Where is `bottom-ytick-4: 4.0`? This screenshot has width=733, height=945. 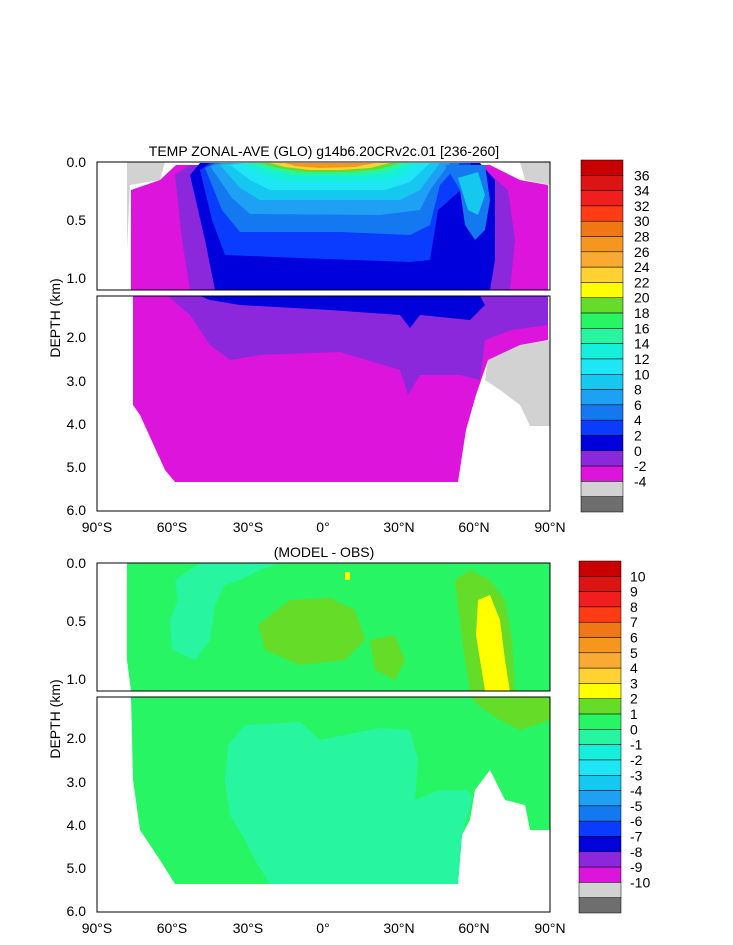 bottom-ytick-4: 4.0 is located at coordinates (77, 825).